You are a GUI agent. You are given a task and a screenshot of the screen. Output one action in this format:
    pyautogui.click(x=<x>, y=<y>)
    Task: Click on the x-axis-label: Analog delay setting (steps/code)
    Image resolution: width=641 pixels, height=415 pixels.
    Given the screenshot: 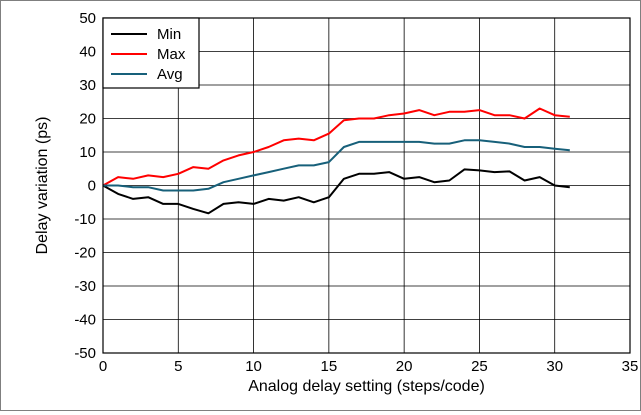 What is the action you would take?
    pyautogui.click(x=366, y=386)
    